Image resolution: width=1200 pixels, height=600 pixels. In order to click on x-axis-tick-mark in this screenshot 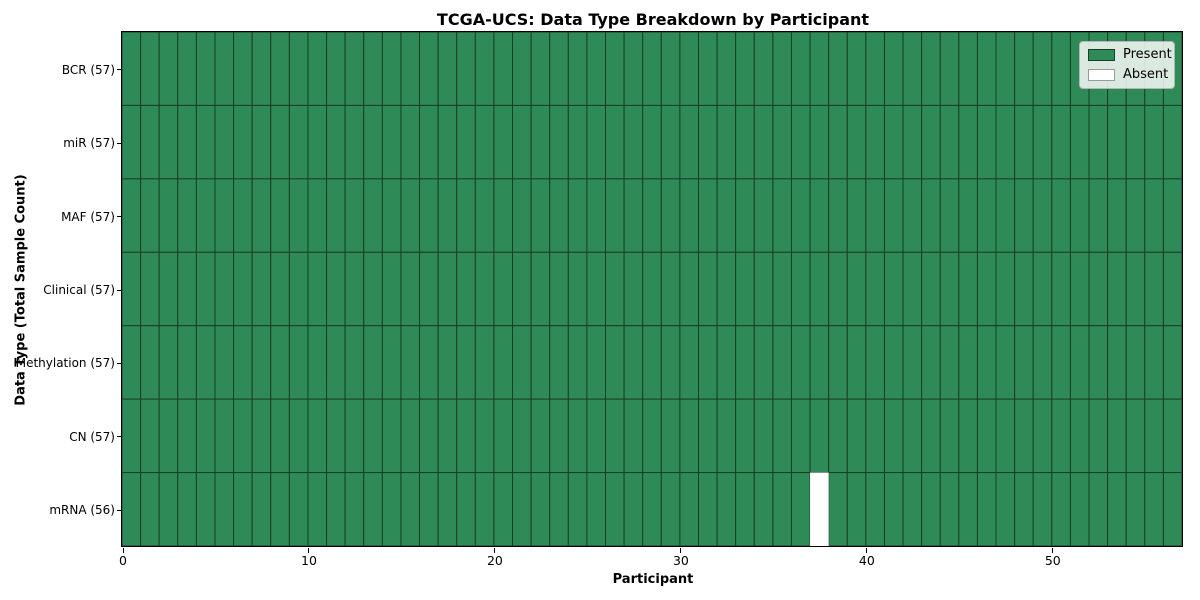, I will do `click(681, 550)`.